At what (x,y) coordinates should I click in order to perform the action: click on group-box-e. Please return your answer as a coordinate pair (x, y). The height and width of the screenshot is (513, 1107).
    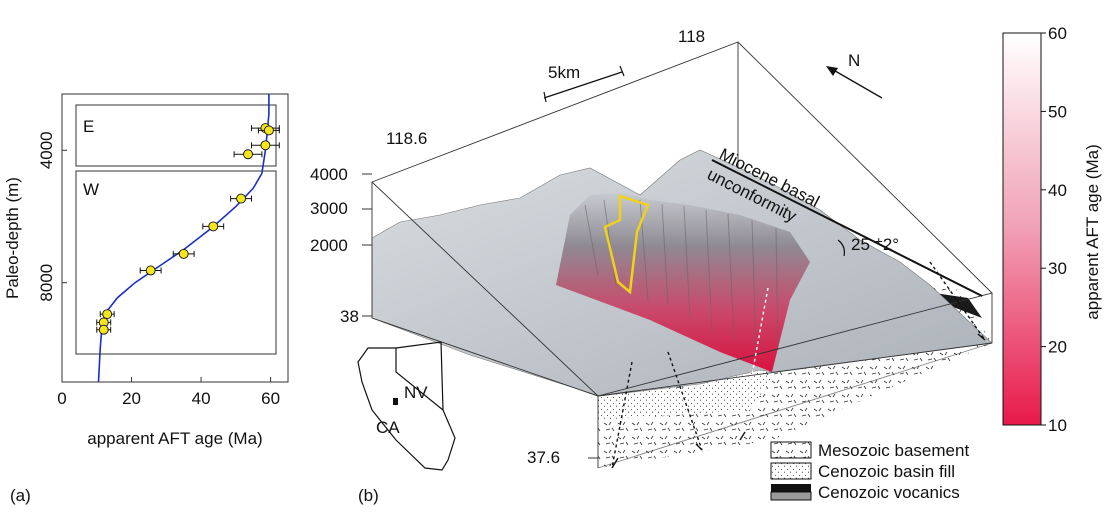
    Looking at the image, I should click on (176, 135).